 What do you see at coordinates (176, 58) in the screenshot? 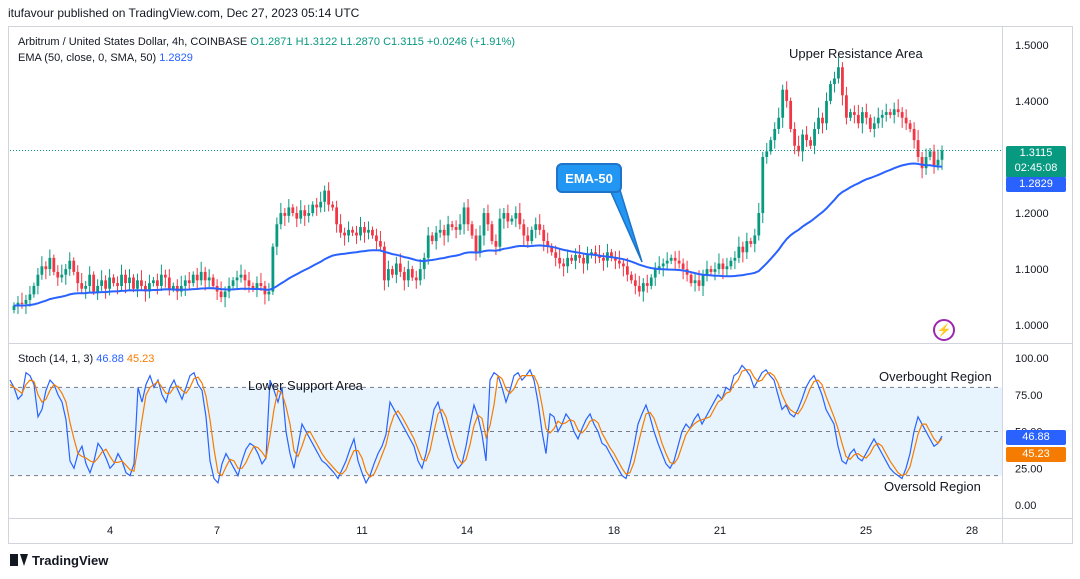
I see `ema-legend-value: 1.2829` at bounding box center [176, 58].